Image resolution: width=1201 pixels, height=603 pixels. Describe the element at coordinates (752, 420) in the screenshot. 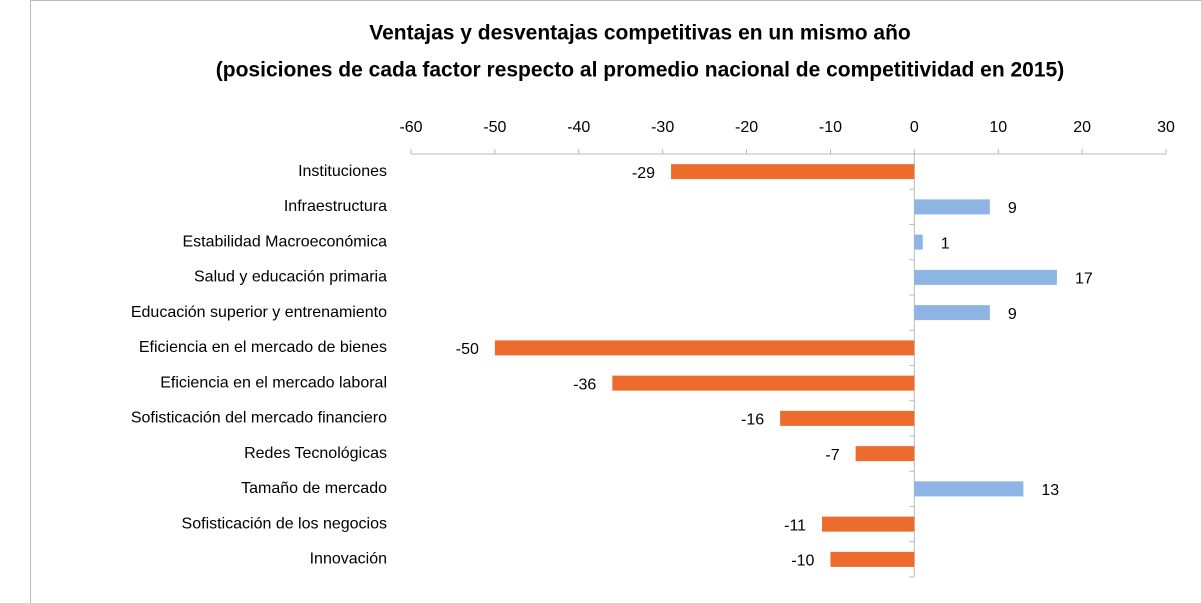

I see `data-label: -16` at that location.